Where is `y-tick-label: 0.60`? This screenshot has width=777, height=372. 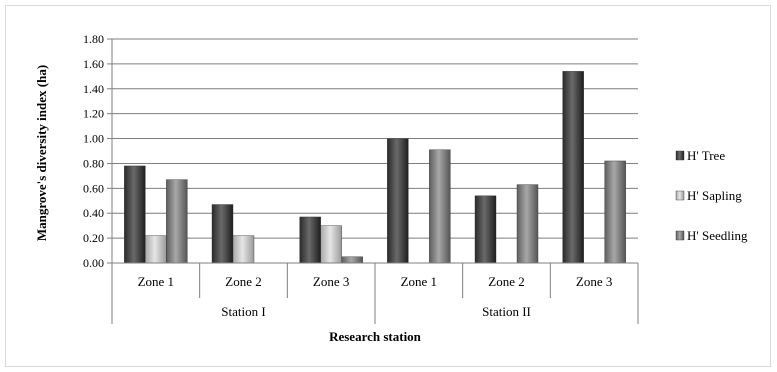 y-tick-label: 0.60 is located at coordinates (93, 188).